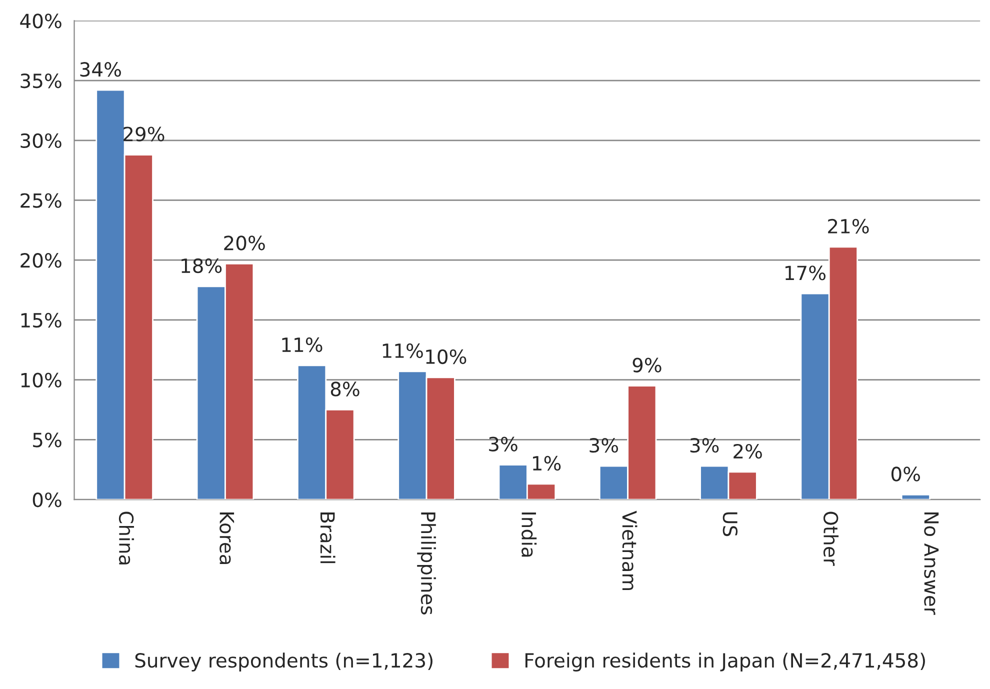 The height and width of the screenshot is (689, 990). I want to click on y-tick-label: 0%, so click(47, 500).